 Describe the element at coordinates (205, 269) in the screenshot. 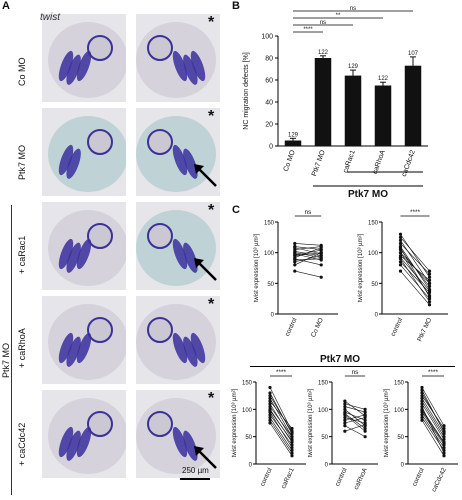

I see `arrow-icon` at that location.